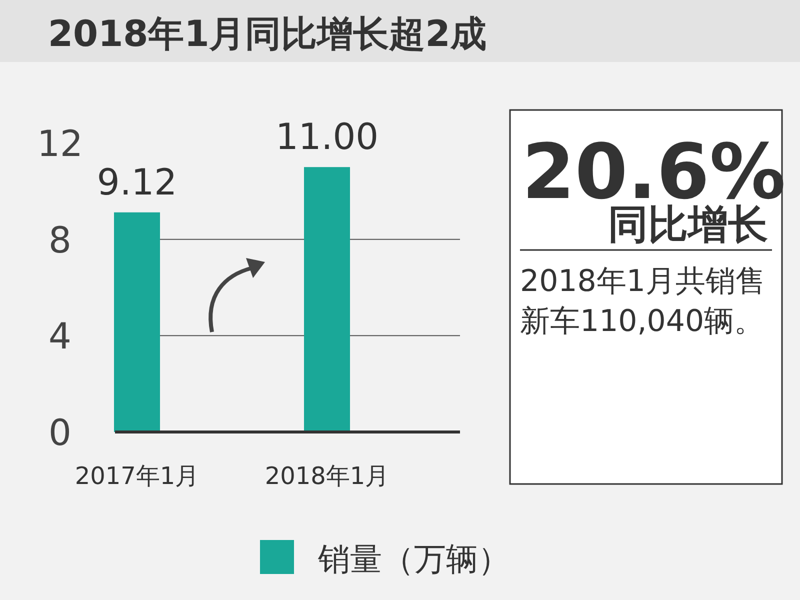 The image size is (800, 600). I want to click on legend-label: 销量（万辆）, so click(413, 559).